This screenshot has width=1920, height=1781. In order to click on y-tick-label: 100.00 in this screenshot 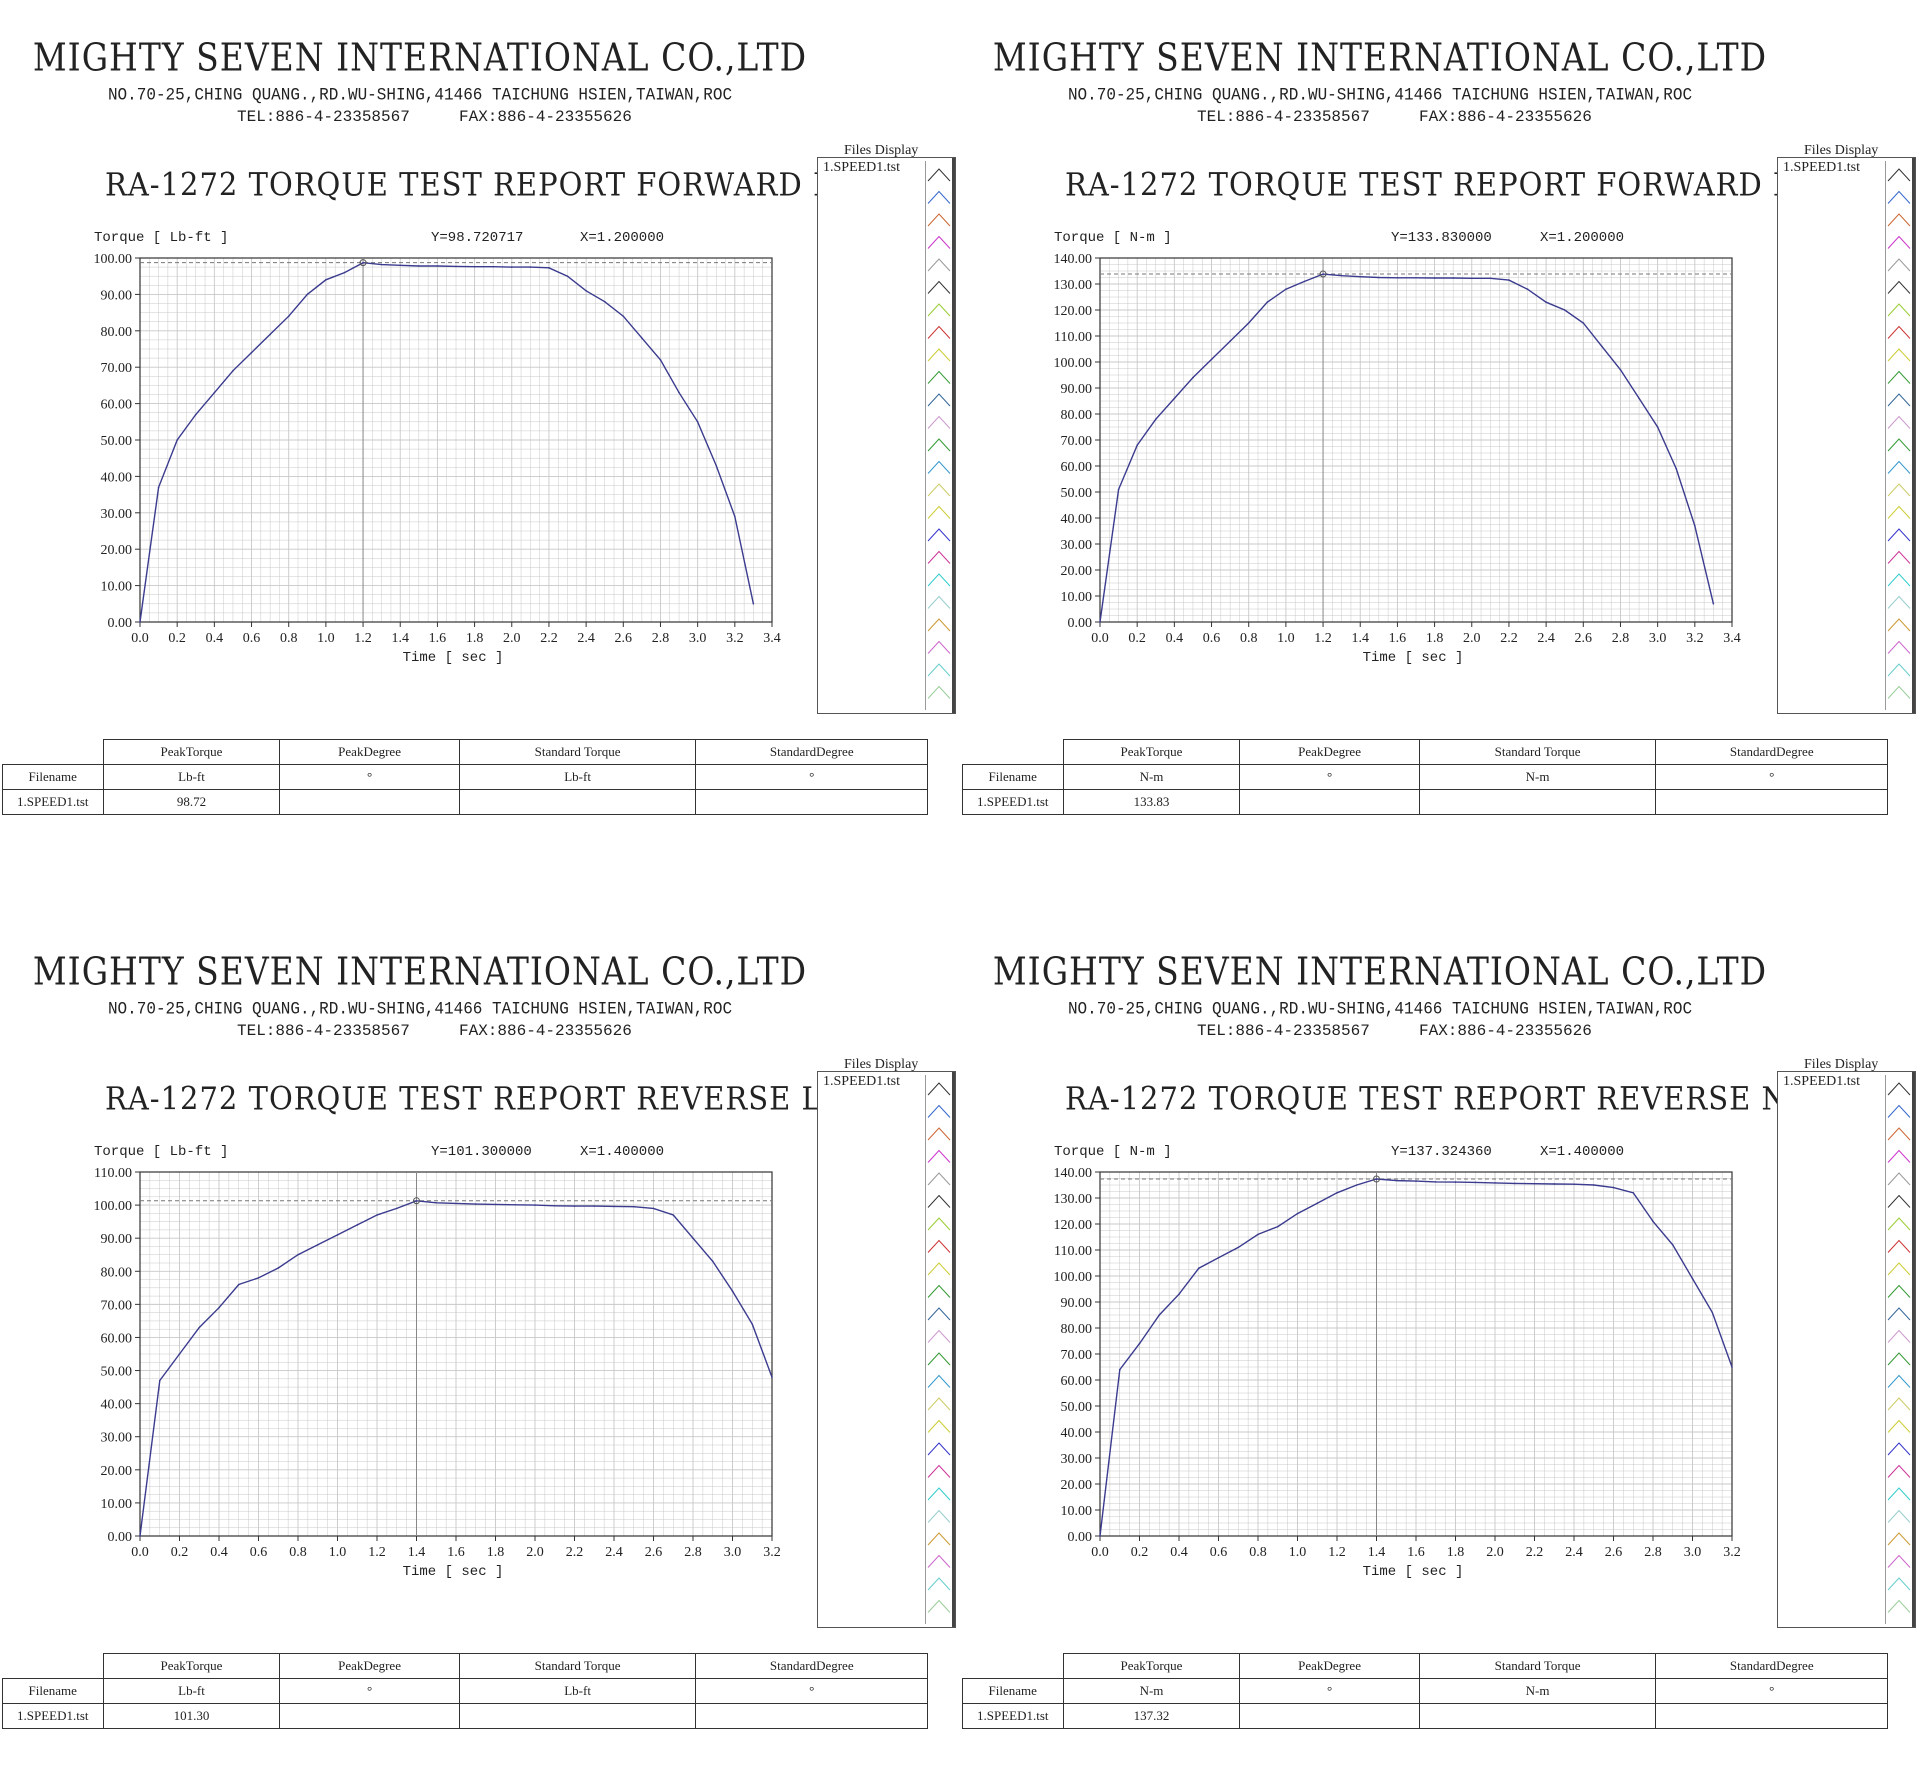, I will do `click(113, 259)`.